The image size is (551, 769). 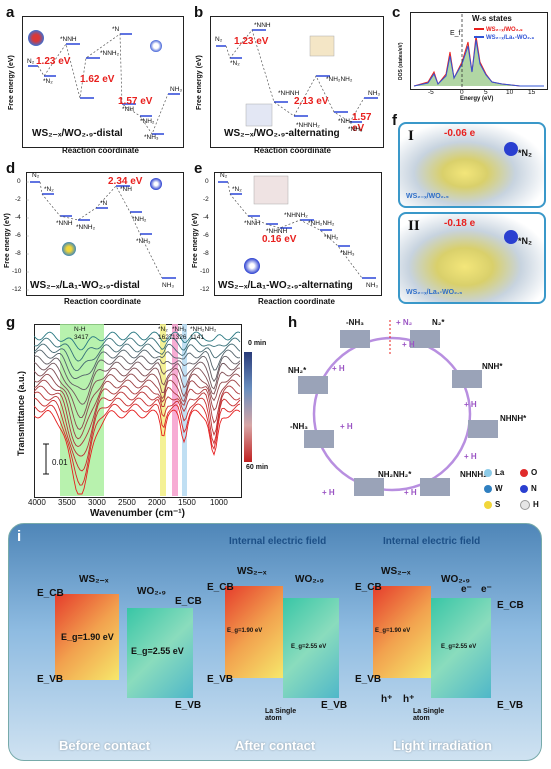 I want to click on y-tick: -12, so click(x=17, y=289).